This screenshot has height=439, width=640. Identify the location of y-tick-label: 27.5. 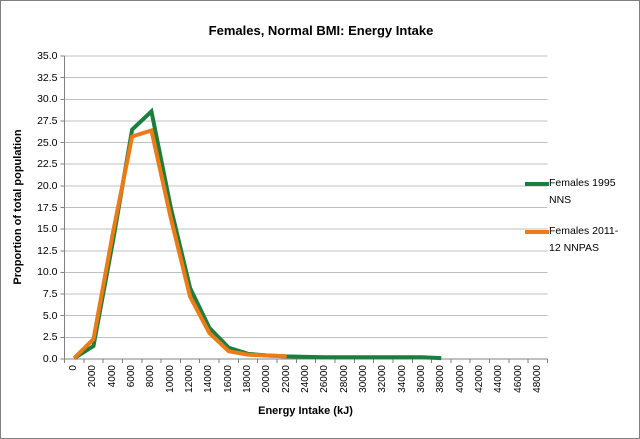
(47, 120).